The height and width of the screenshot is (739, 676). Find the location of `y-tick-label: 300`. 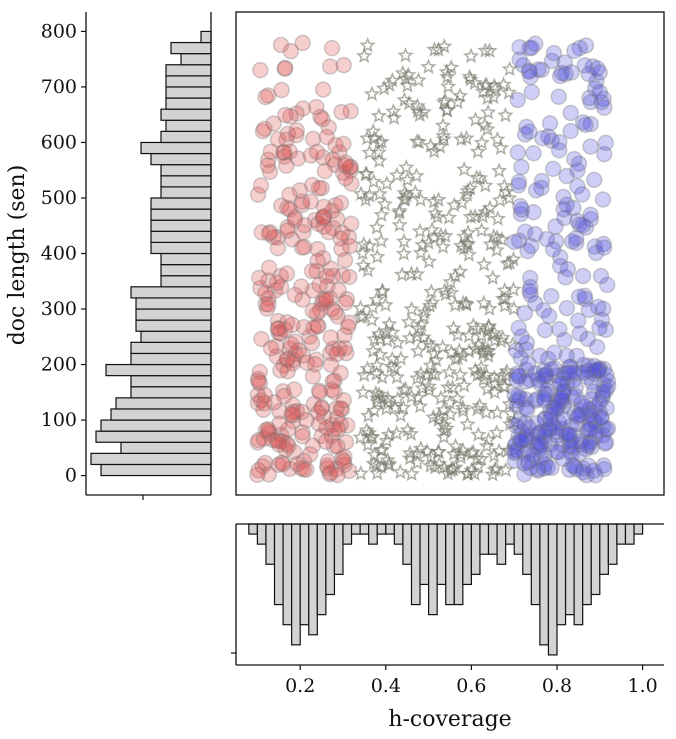

y-tick-label: 300 is located at coordinates (59, 309).